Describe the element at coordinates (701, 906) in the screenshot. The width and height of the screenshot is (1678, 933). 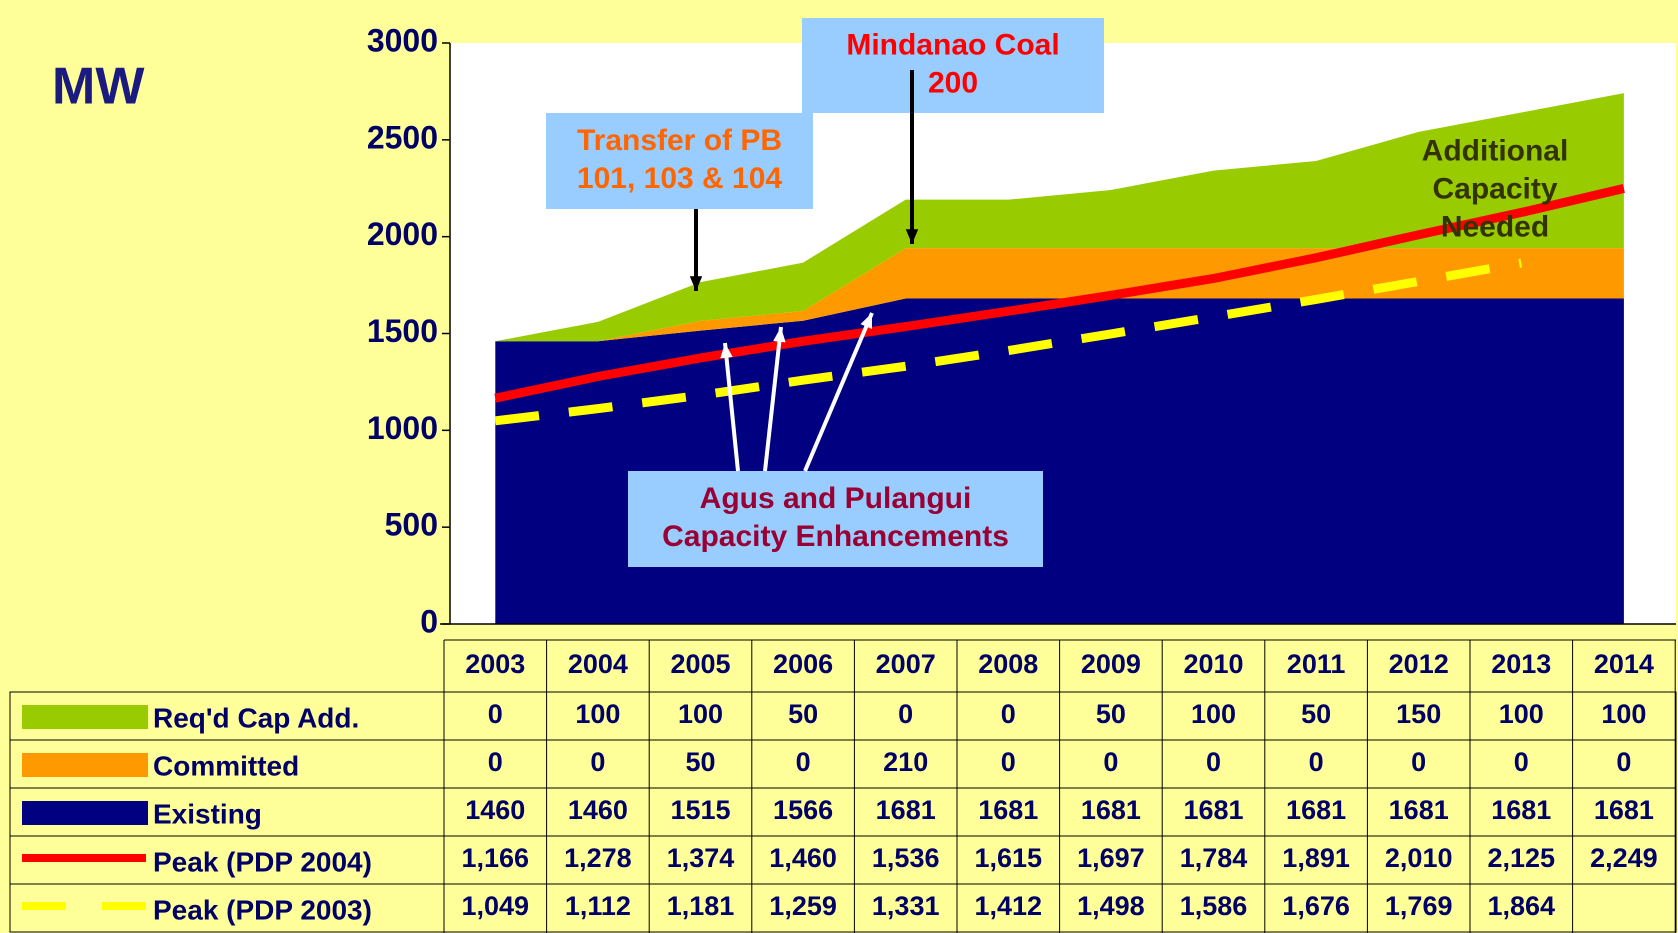
I see `table-cell: 1,181` at that location.